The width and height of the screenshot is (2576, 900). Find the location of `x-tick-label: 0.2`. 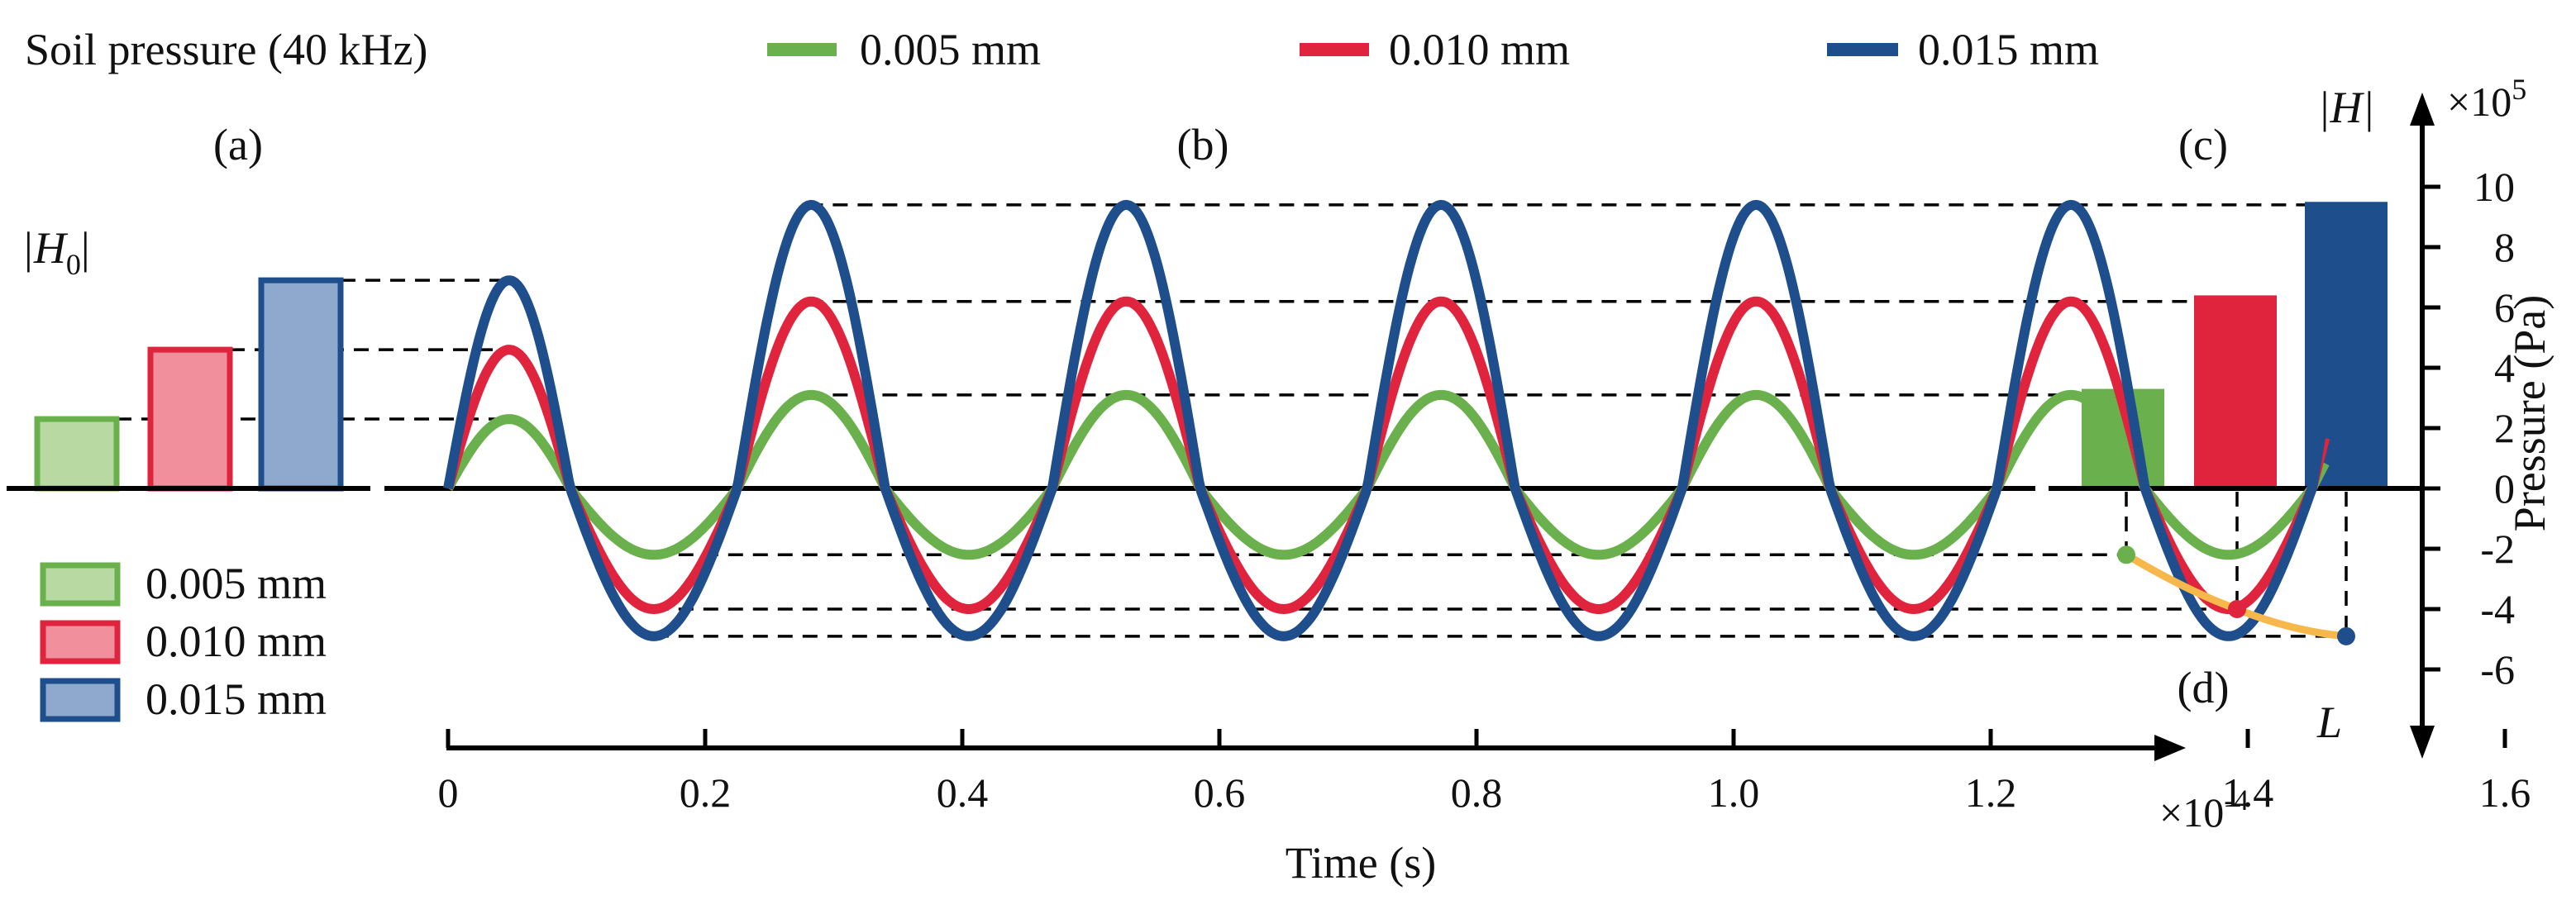

x-tick-label: 0.2 is located at coordinates (706, 792).